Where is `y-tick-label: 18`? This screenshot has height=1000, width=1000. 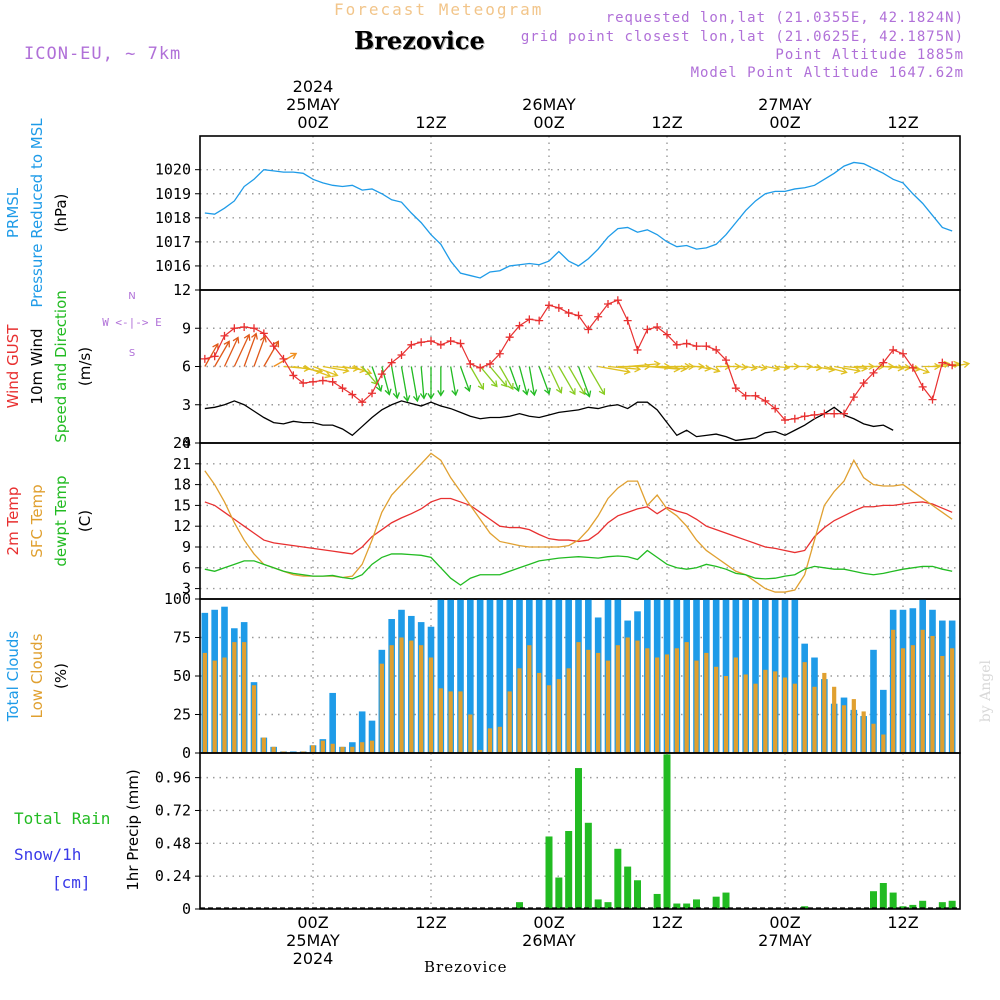 y-tick-label: 18 is located at coordinates (182, 485).